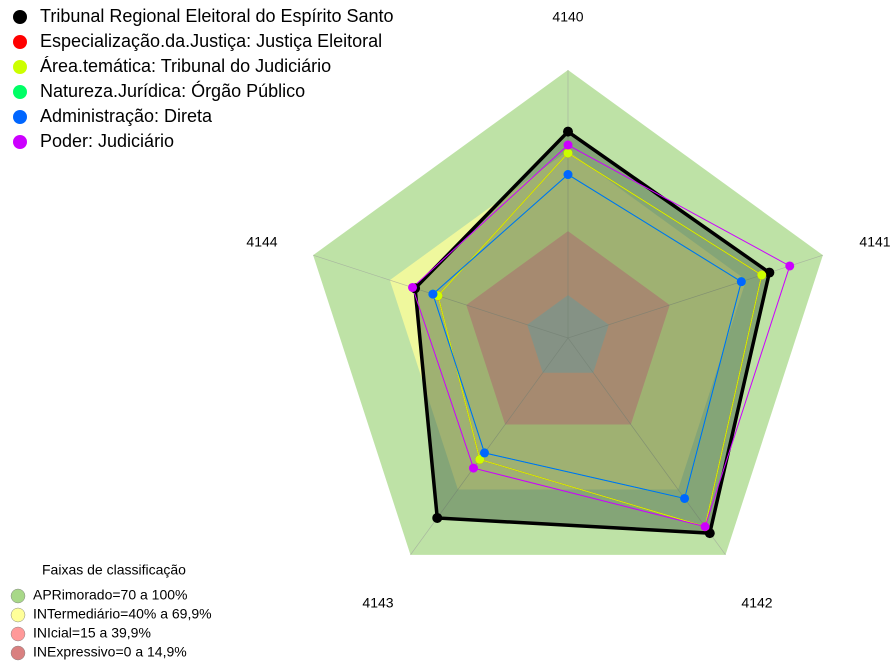  What do you see at coordinates (126, 116) in the screenshot?
I see `legend-label: Administração: Direta` at bounding box center [126, 116].